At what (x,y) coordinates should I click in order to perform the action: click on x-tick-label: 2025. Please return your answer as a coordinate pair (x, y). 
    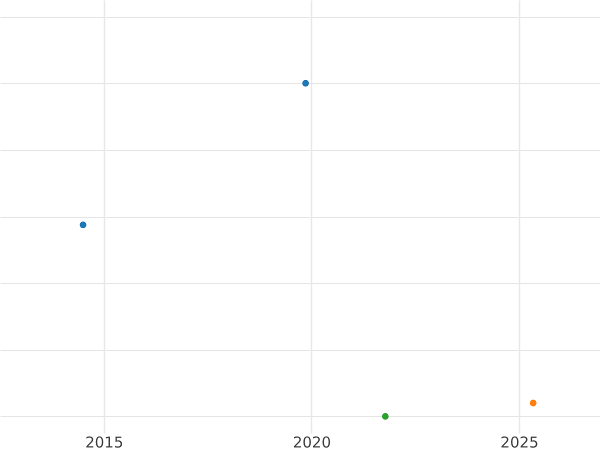
    Looking at the image, I should click on (519, 442).